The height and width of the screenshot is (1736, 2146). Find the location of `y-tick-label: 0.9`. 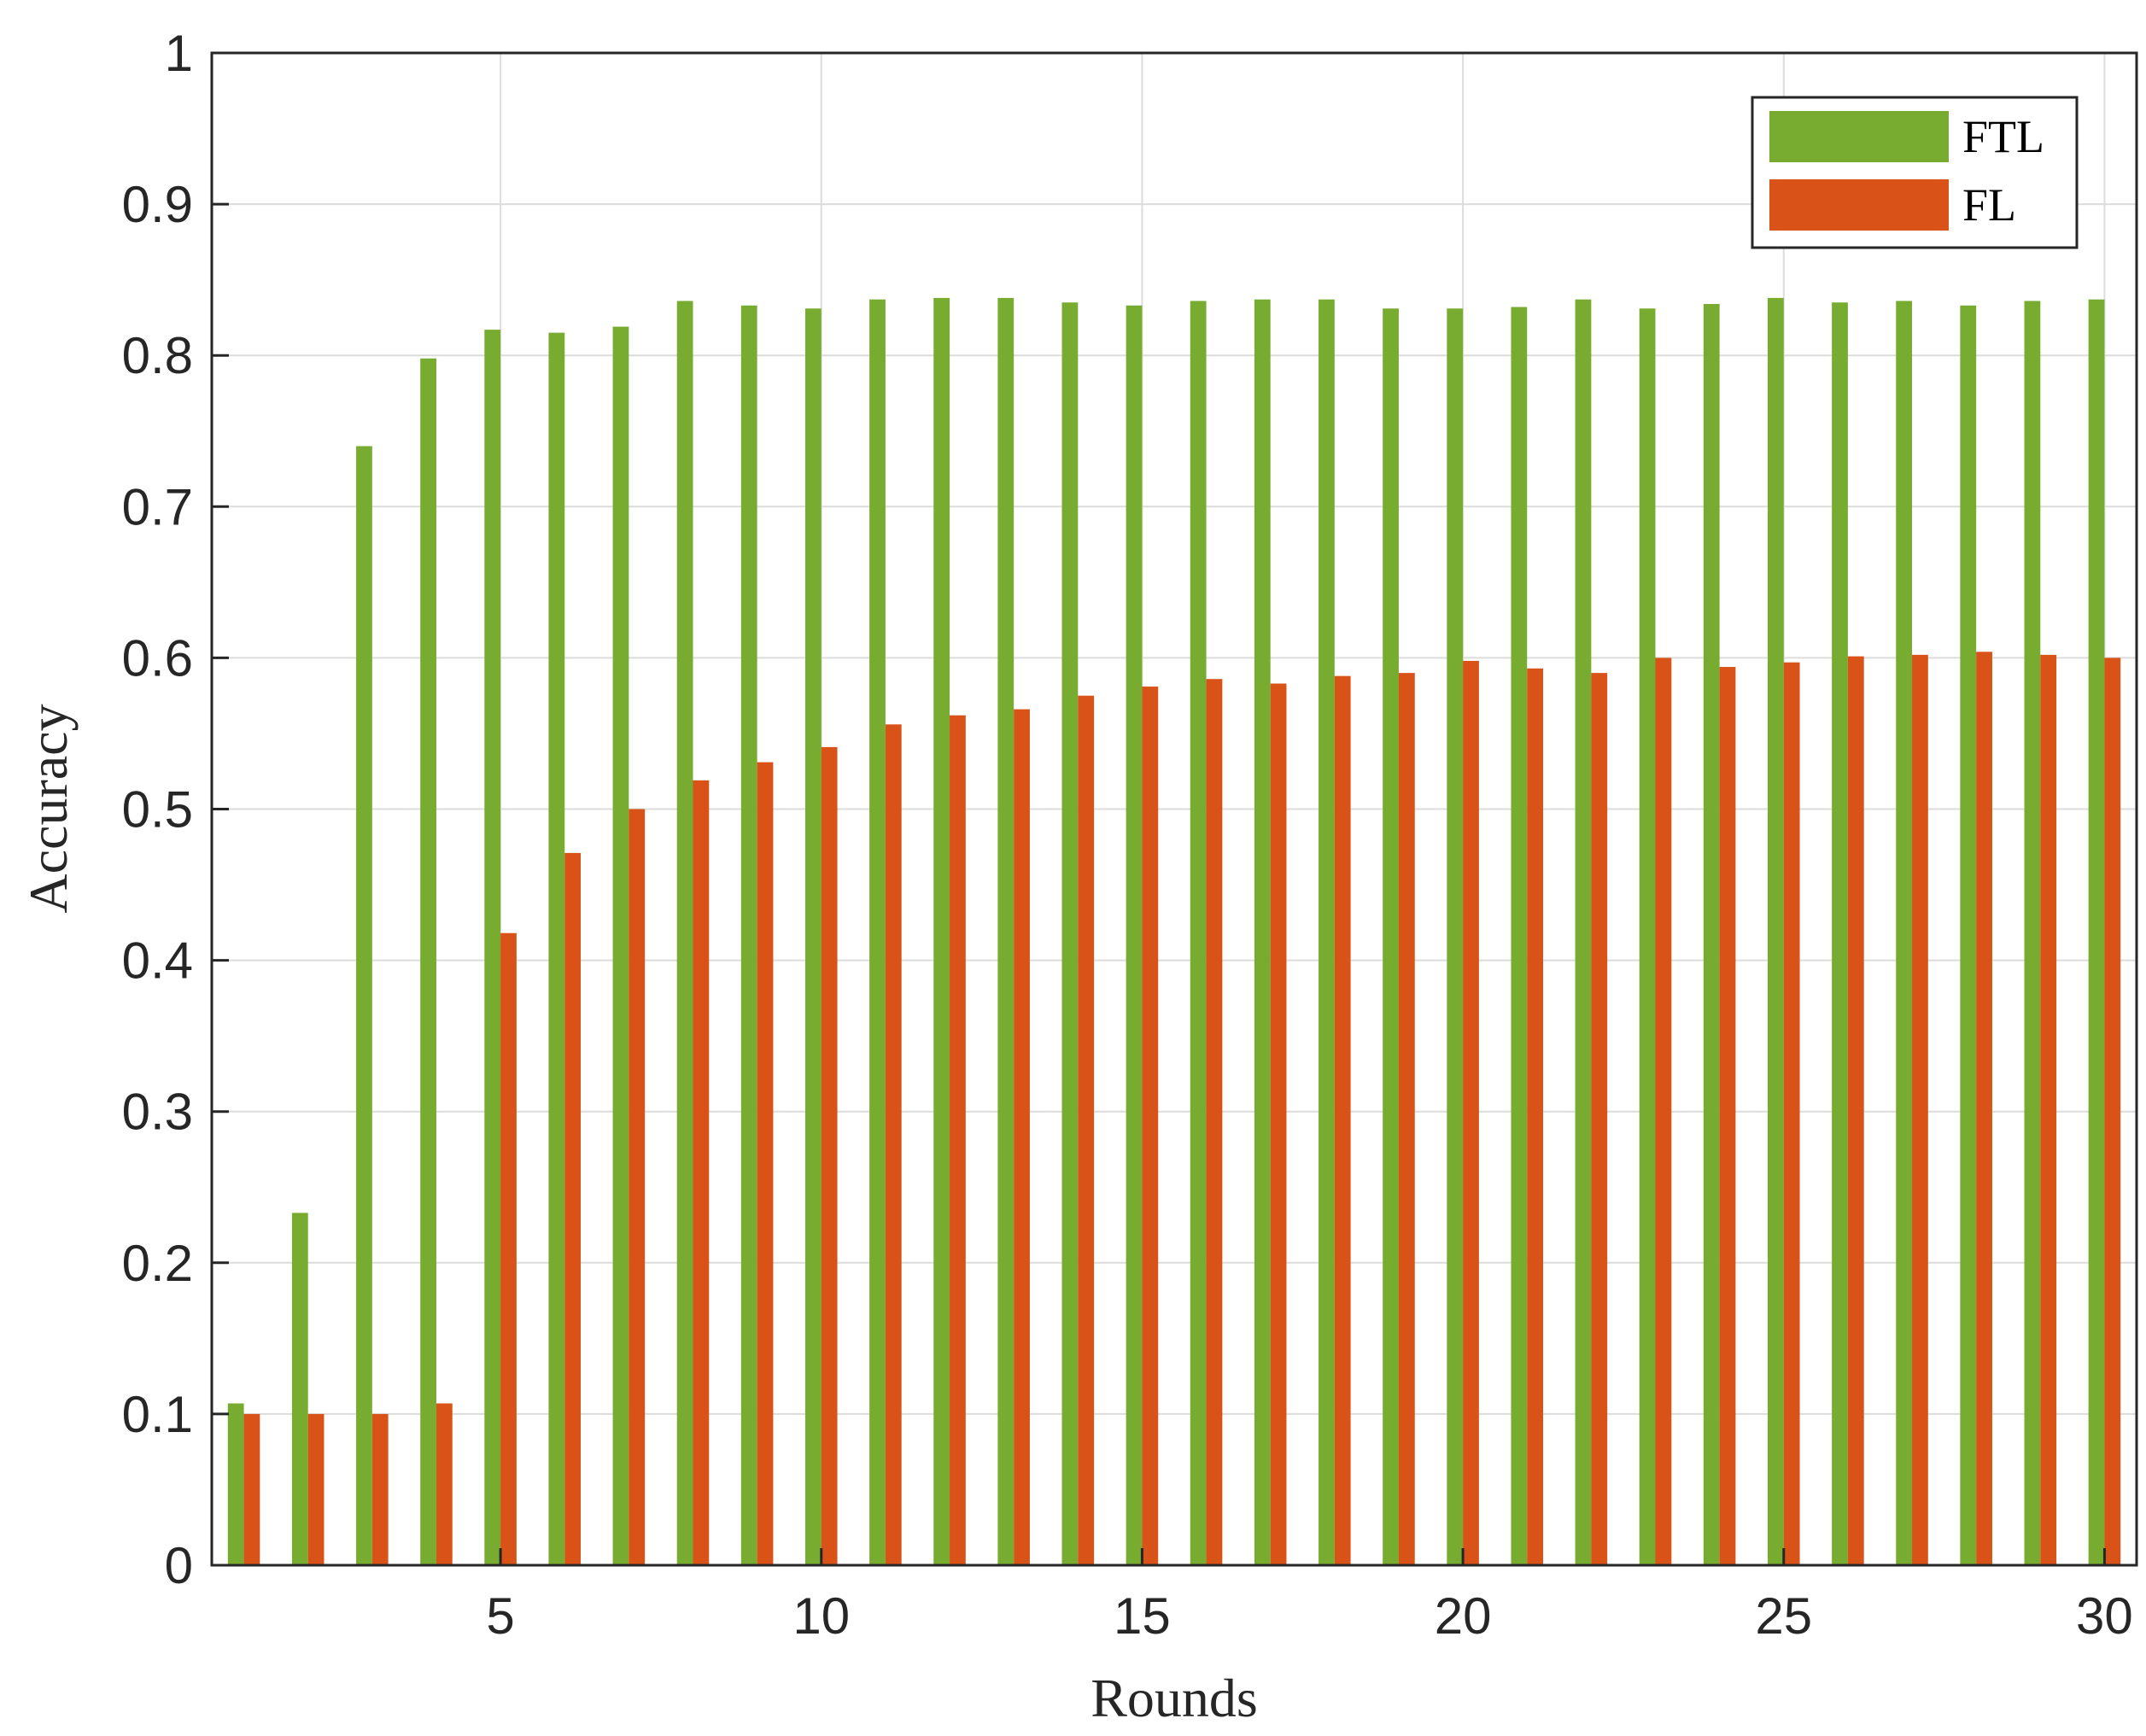

y-tick-label: 0.9 is located at coordinates (157, 205).